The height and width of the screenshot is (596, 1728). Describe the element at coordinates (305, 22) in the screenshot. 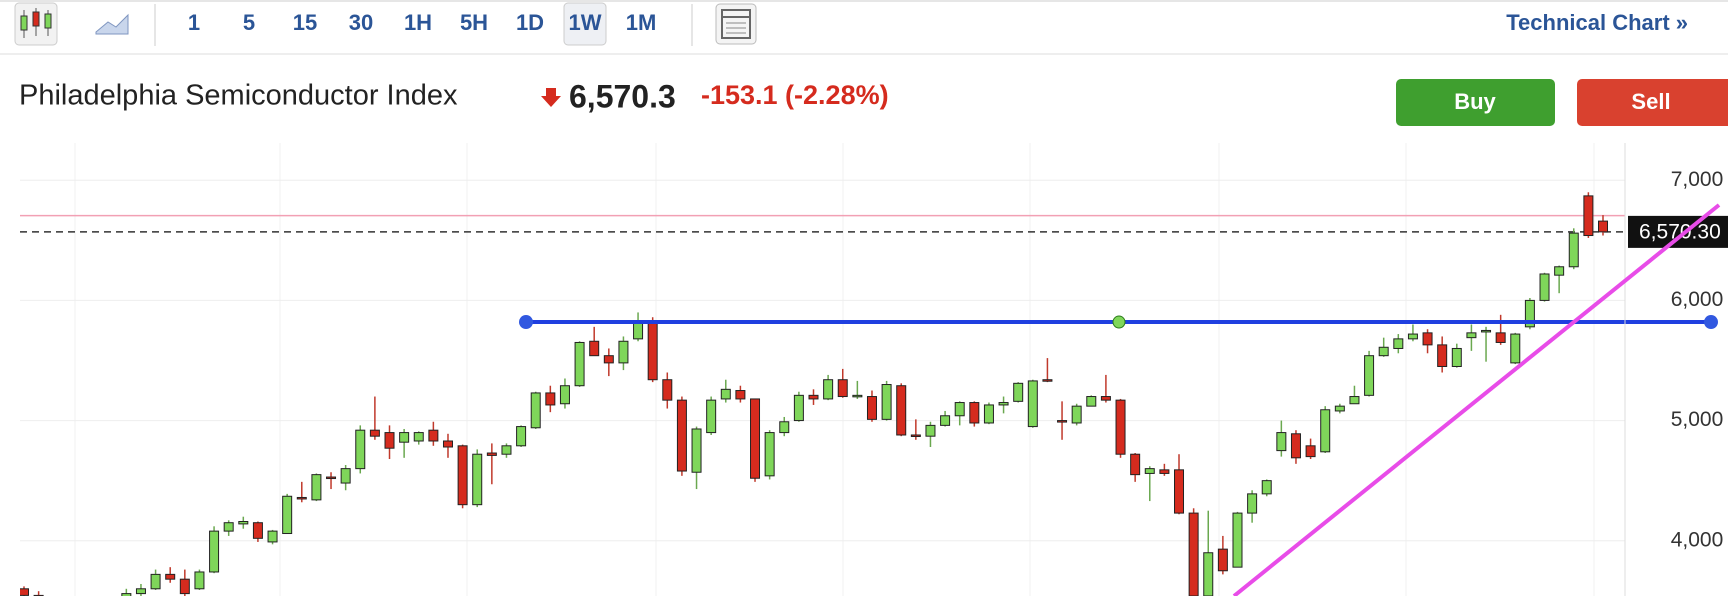

I see `interval-button: 15` at that location.